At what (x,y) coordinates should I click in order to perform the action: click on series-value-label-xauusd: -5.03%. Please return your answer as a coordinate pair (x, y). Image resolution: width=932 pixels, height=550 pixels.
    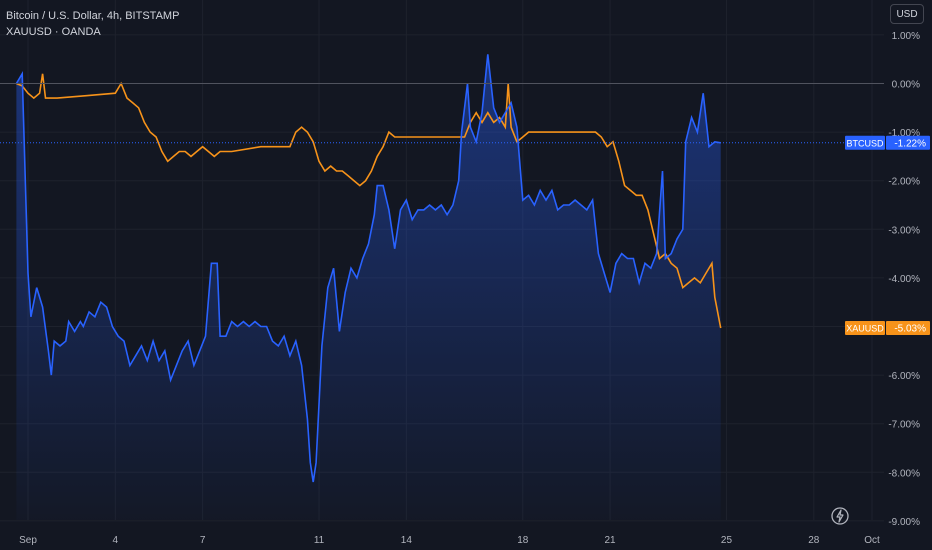
    Looking at the image, I should click on (910, 328).